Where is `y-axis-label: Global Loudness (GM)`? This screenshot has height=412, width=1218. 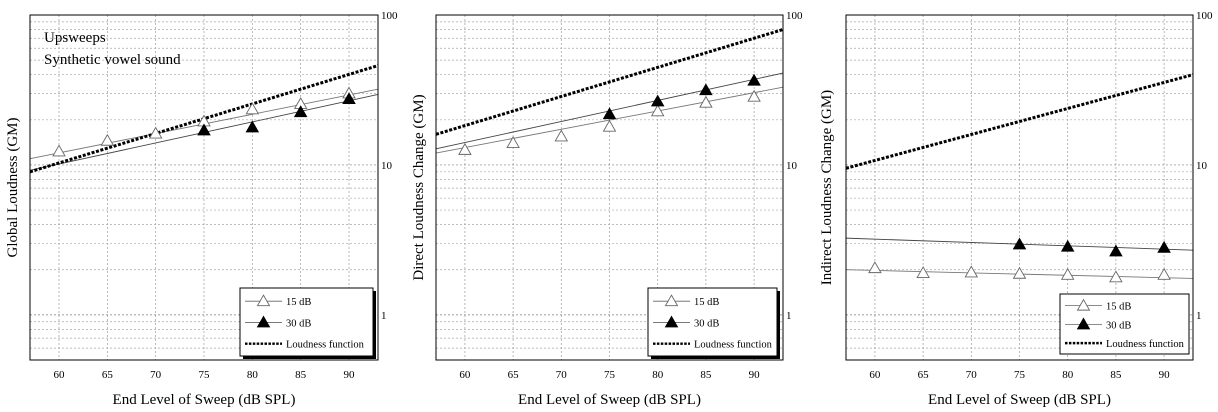
y-axis-label: Global Loudness (GM) is located at coordinates (13, 188).